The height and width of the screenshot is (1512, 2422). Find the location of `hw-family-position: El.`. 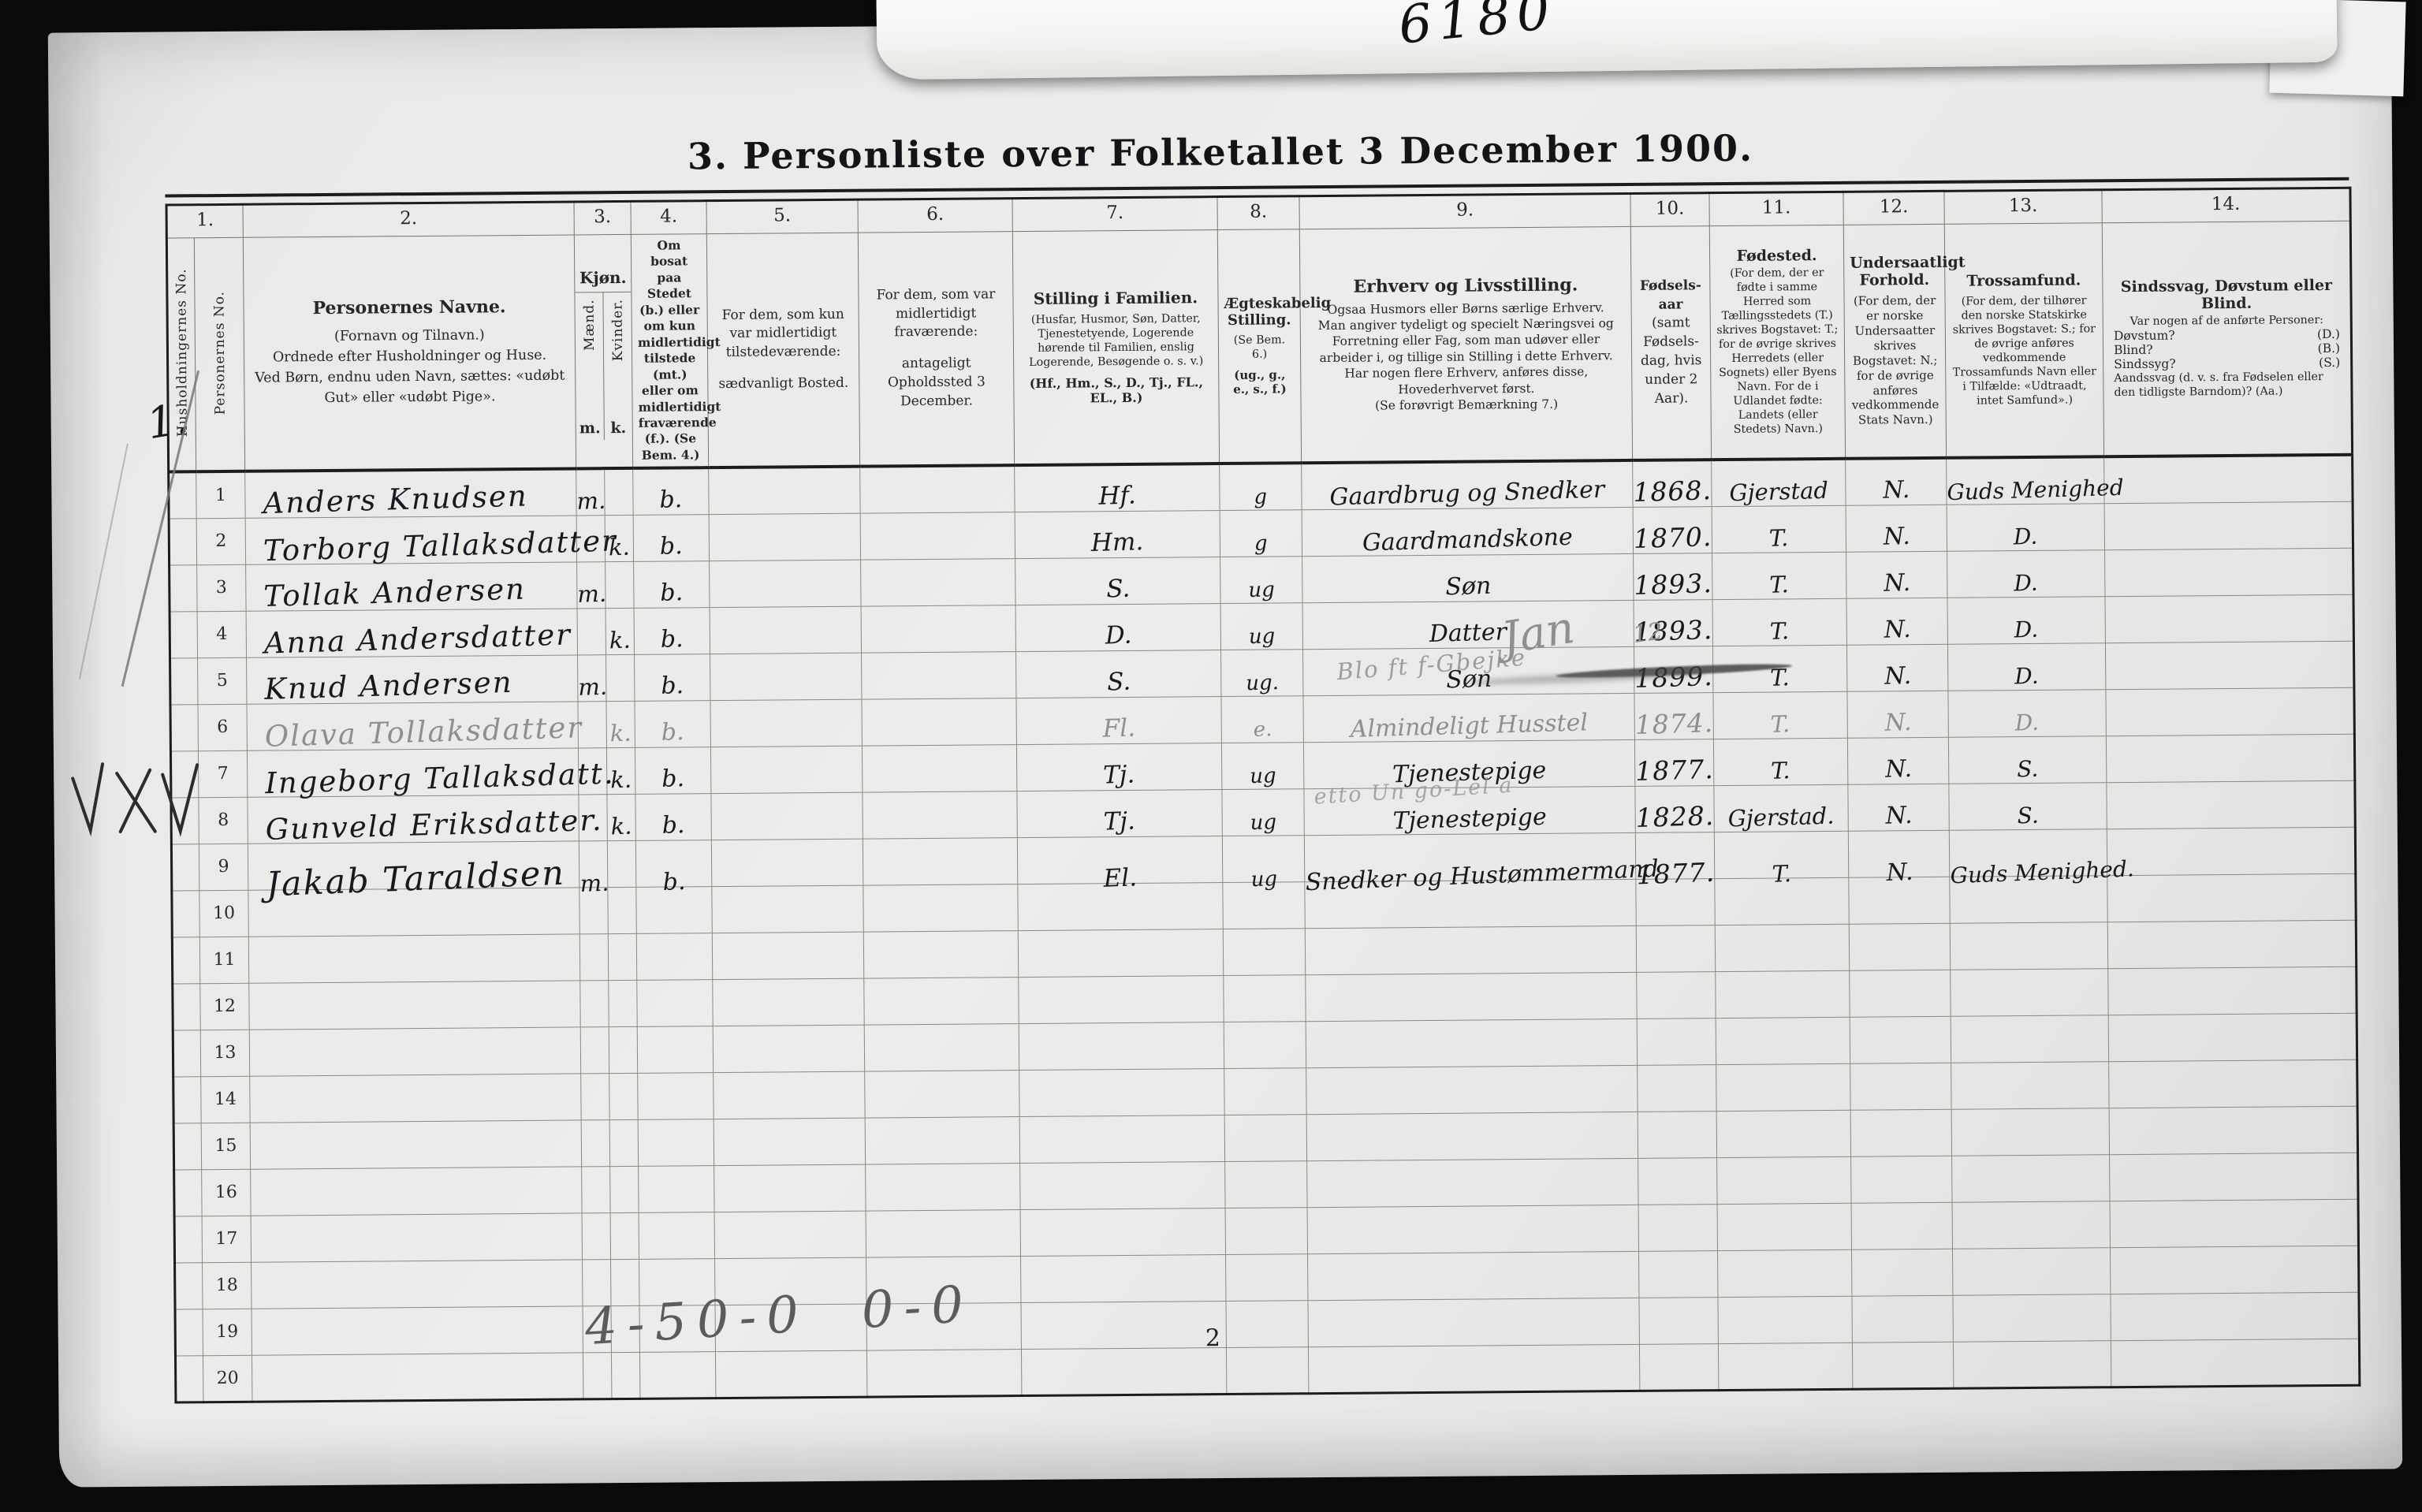

hw-family-position: El. is located at coordinates (1120, 878).